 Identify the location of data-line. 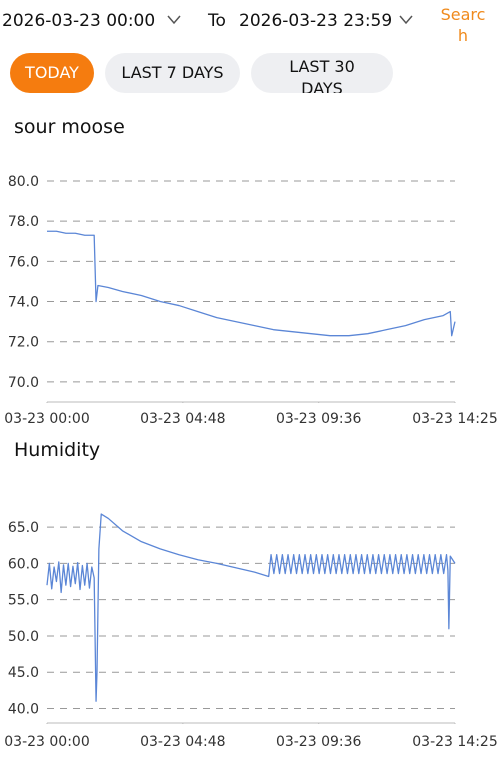
(251, 283).